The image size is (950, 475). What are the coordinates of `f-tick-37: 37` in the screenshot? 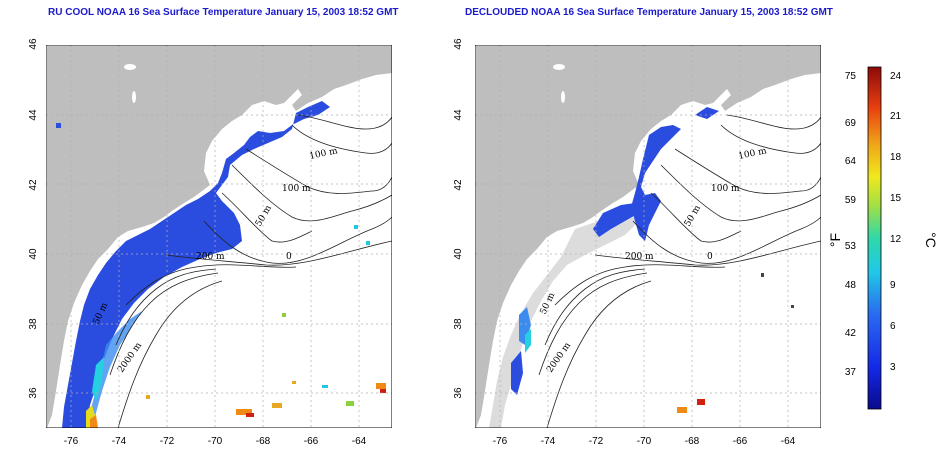 It's located at (851, 372).